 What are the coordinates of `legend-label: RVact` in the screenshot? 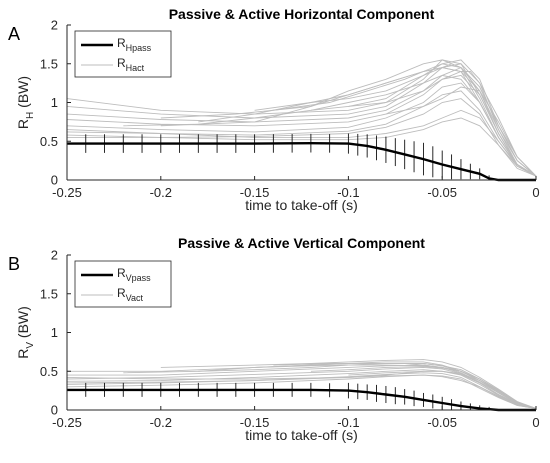 It's located at (130, 294).